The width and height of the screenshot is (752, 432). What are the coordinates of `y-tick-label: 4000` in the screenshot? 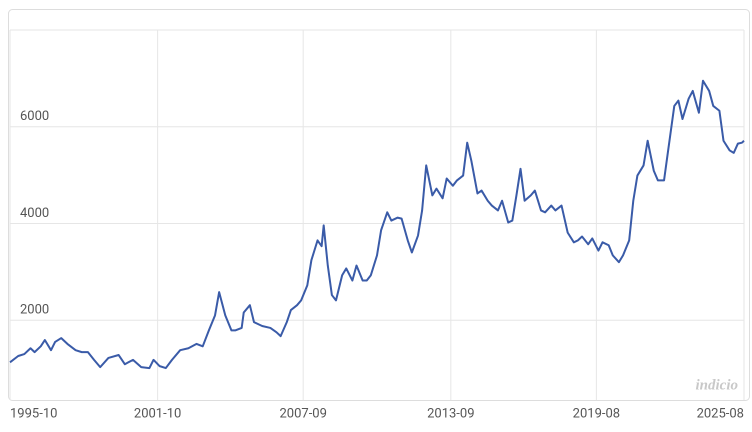 It's located at (34, 213).